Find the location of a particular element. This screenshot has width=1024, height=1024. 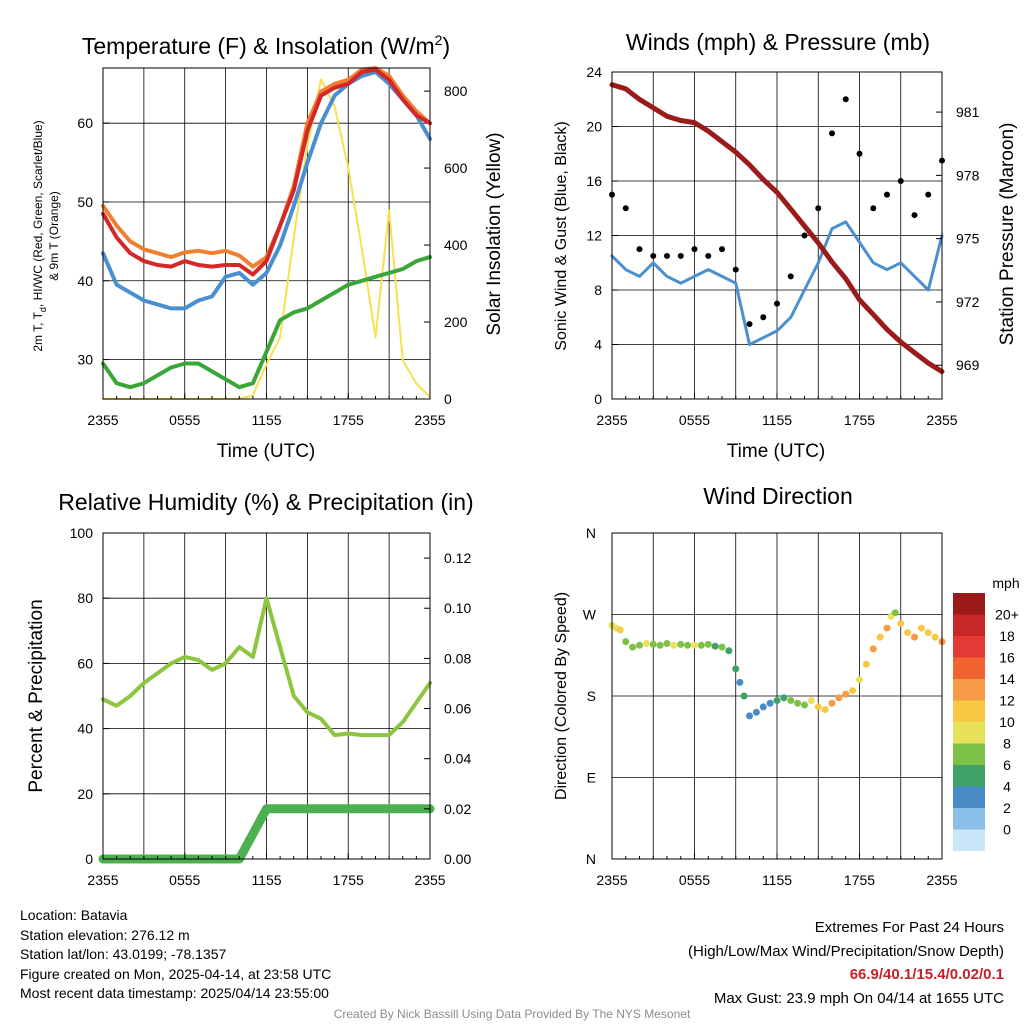

y-right-tick-label: 200 is located at coordinates (456, 322).